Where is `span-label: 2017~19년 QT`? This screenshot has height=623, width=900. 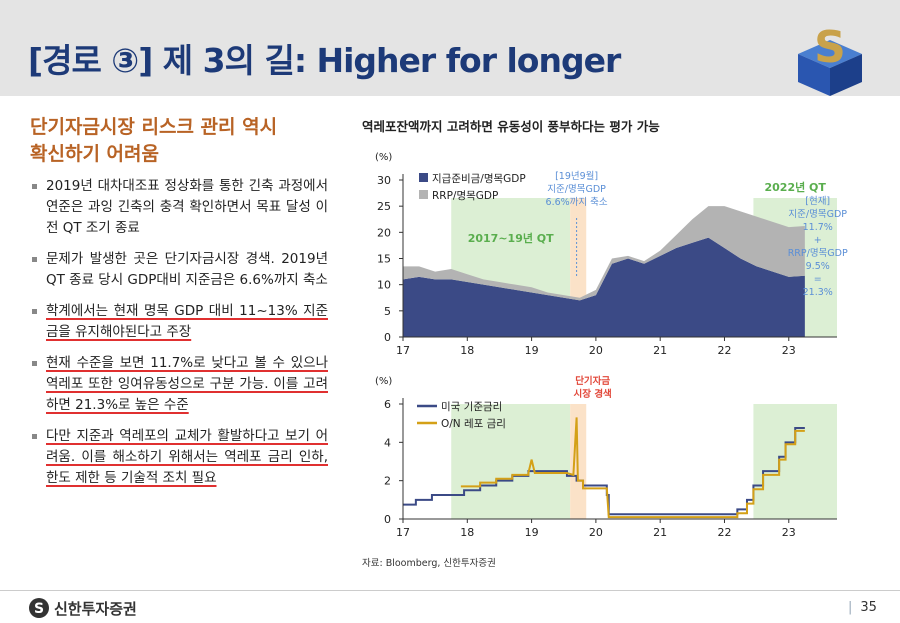
span-label: 2017~19년 QT is located at coordinates (511, 238).